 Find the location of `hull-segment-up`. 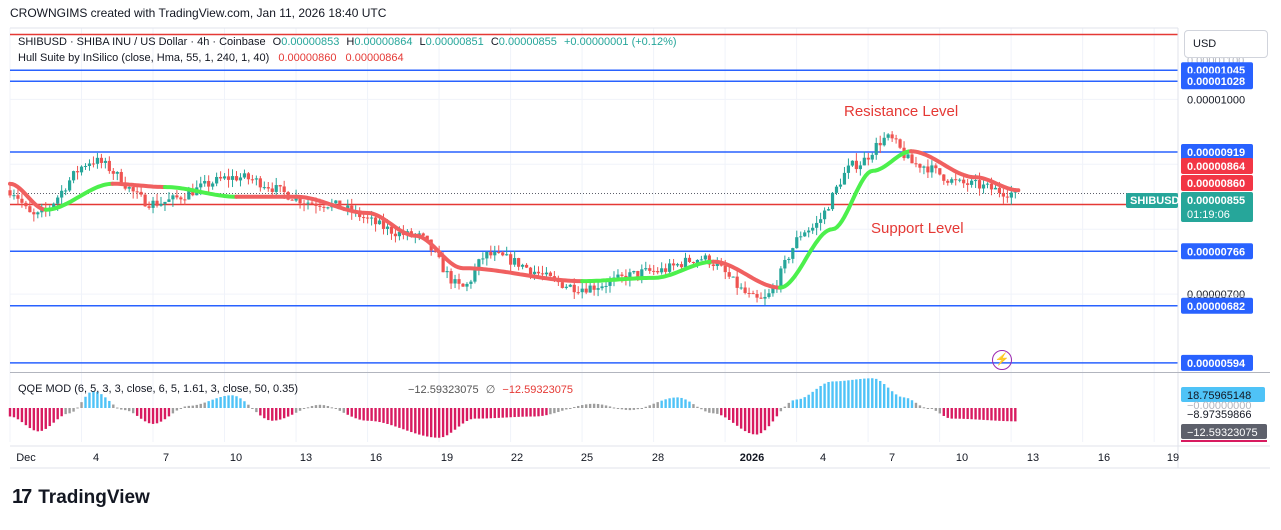

hull-segment-up is located at coordinates (845, 219).